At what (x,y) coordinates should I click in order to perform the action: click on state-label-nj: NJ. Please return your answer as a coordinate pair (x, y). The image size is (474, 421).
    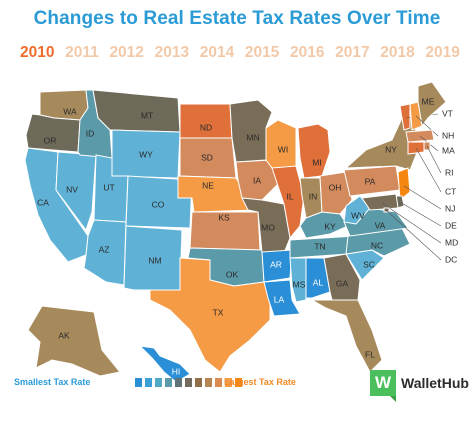
    Looking at the image, I should click on (450, 208).